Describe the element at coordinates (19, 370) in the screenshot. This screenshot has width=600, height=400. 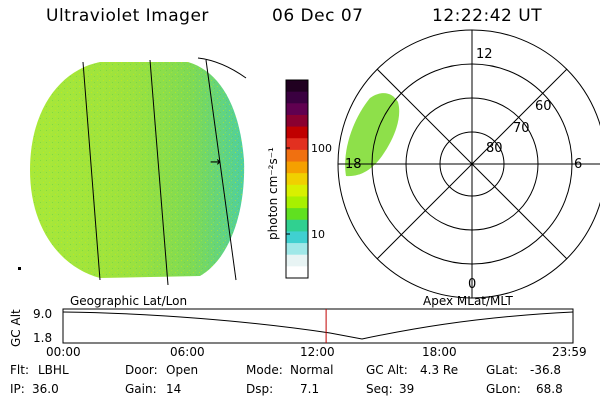
I see `filter-label: Flt:` at that location.